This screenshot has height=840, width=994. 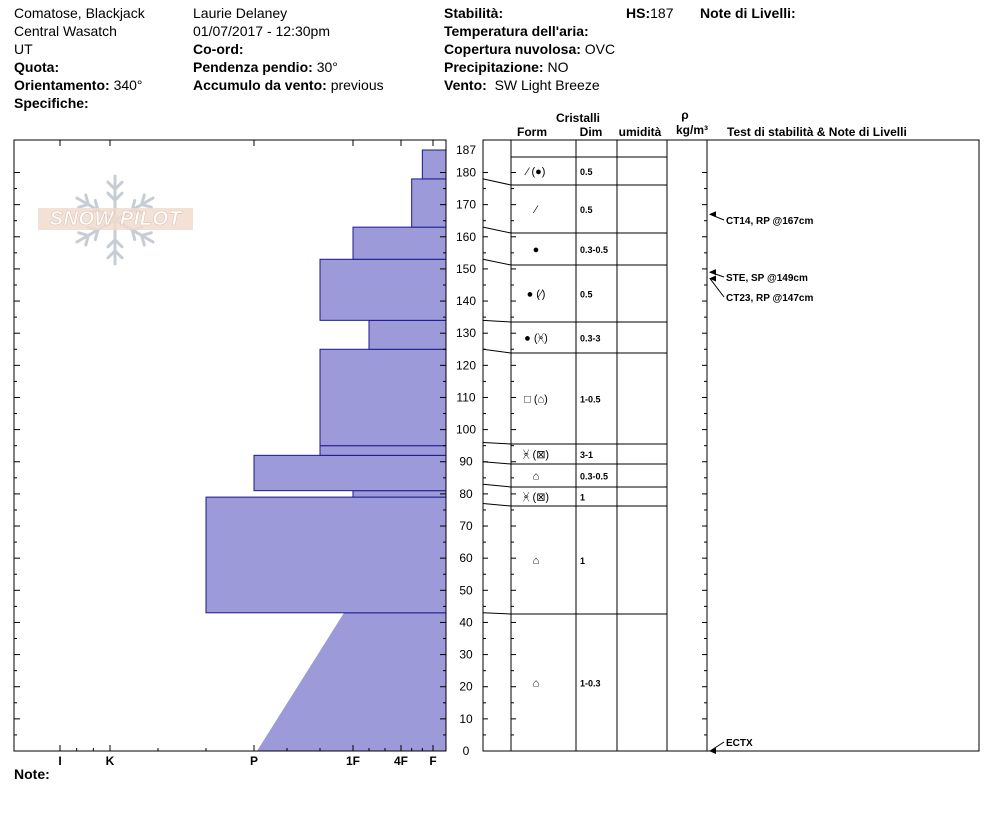 What do you see at coordinates (494, 67) in the screenshot?
I see `precipitazione-label: Precipitazione:` at bounding box center [494, 67].